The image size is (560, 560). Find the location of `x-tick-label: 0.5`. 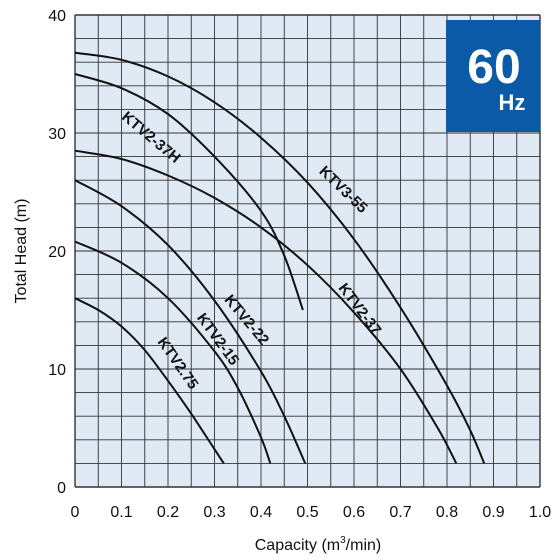

x-tick-label: 0.5 is located at coordinates (307, 512).